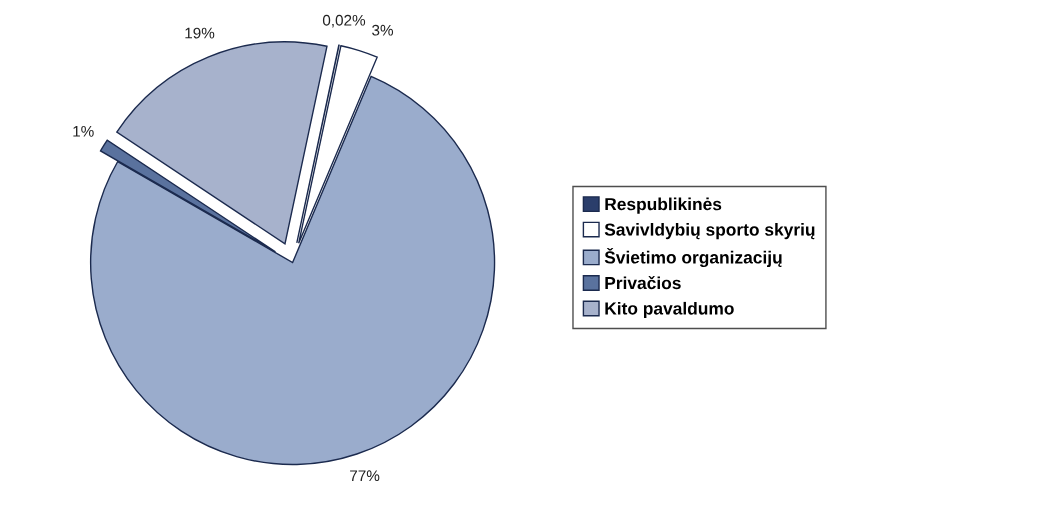 This screenshot has height=515, width=1045. What do you see at coordinates (344, 21) in the screenshot?
I see `data-label: 0,02%` at bounding box center [344, 21].